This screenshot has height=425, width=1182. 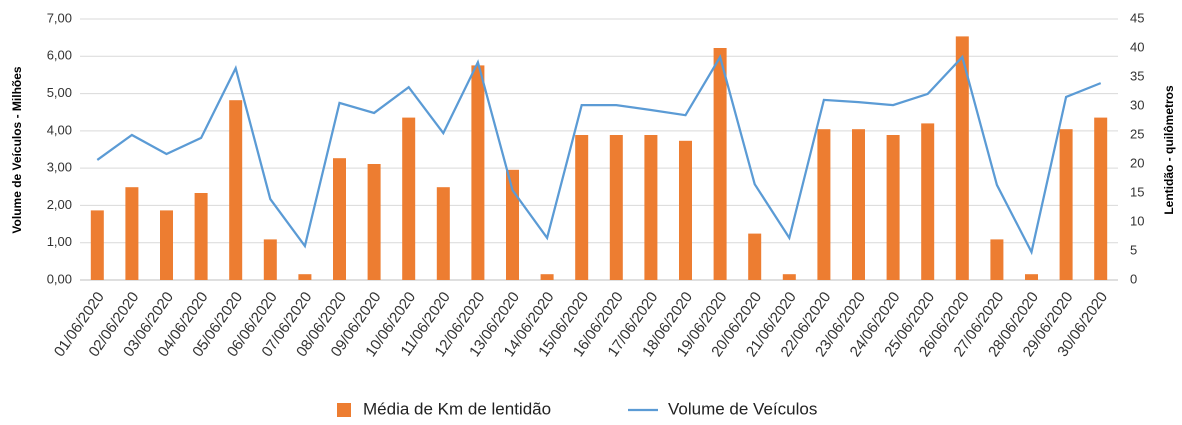 What do you see at coordinates (344, 410) in the screenshot?
I see `legend-swatch` at bounding box center [344, 410].